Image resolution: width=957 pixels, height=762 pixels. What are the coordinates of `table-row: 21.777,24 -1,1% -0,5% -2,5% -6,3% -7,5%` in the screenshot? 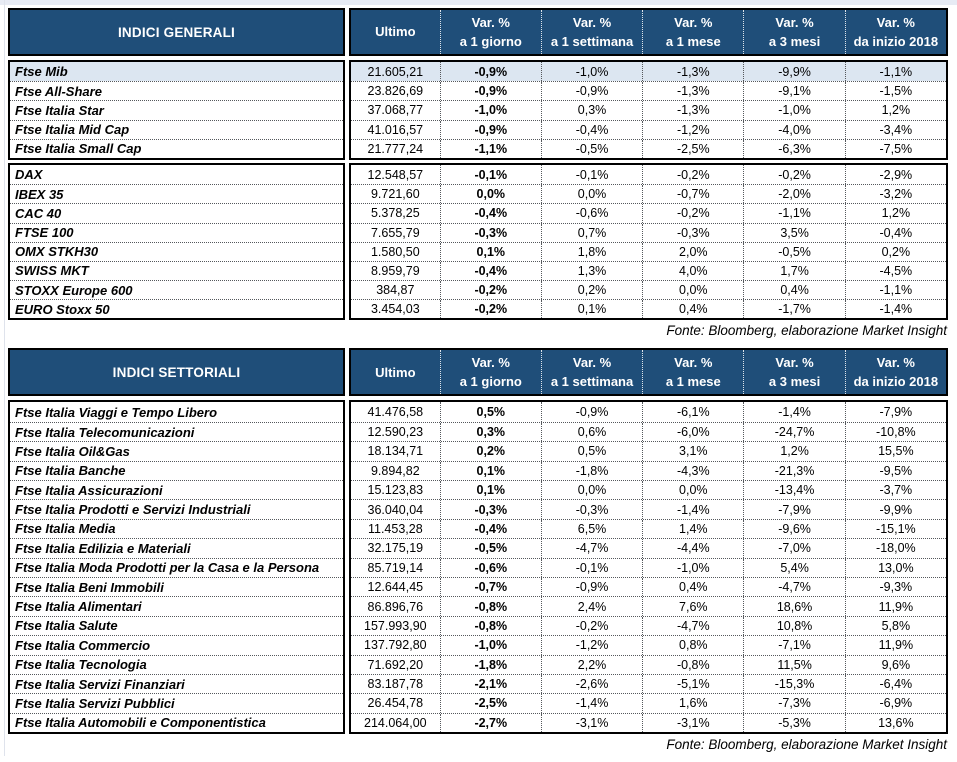 It's located at (648, 148).